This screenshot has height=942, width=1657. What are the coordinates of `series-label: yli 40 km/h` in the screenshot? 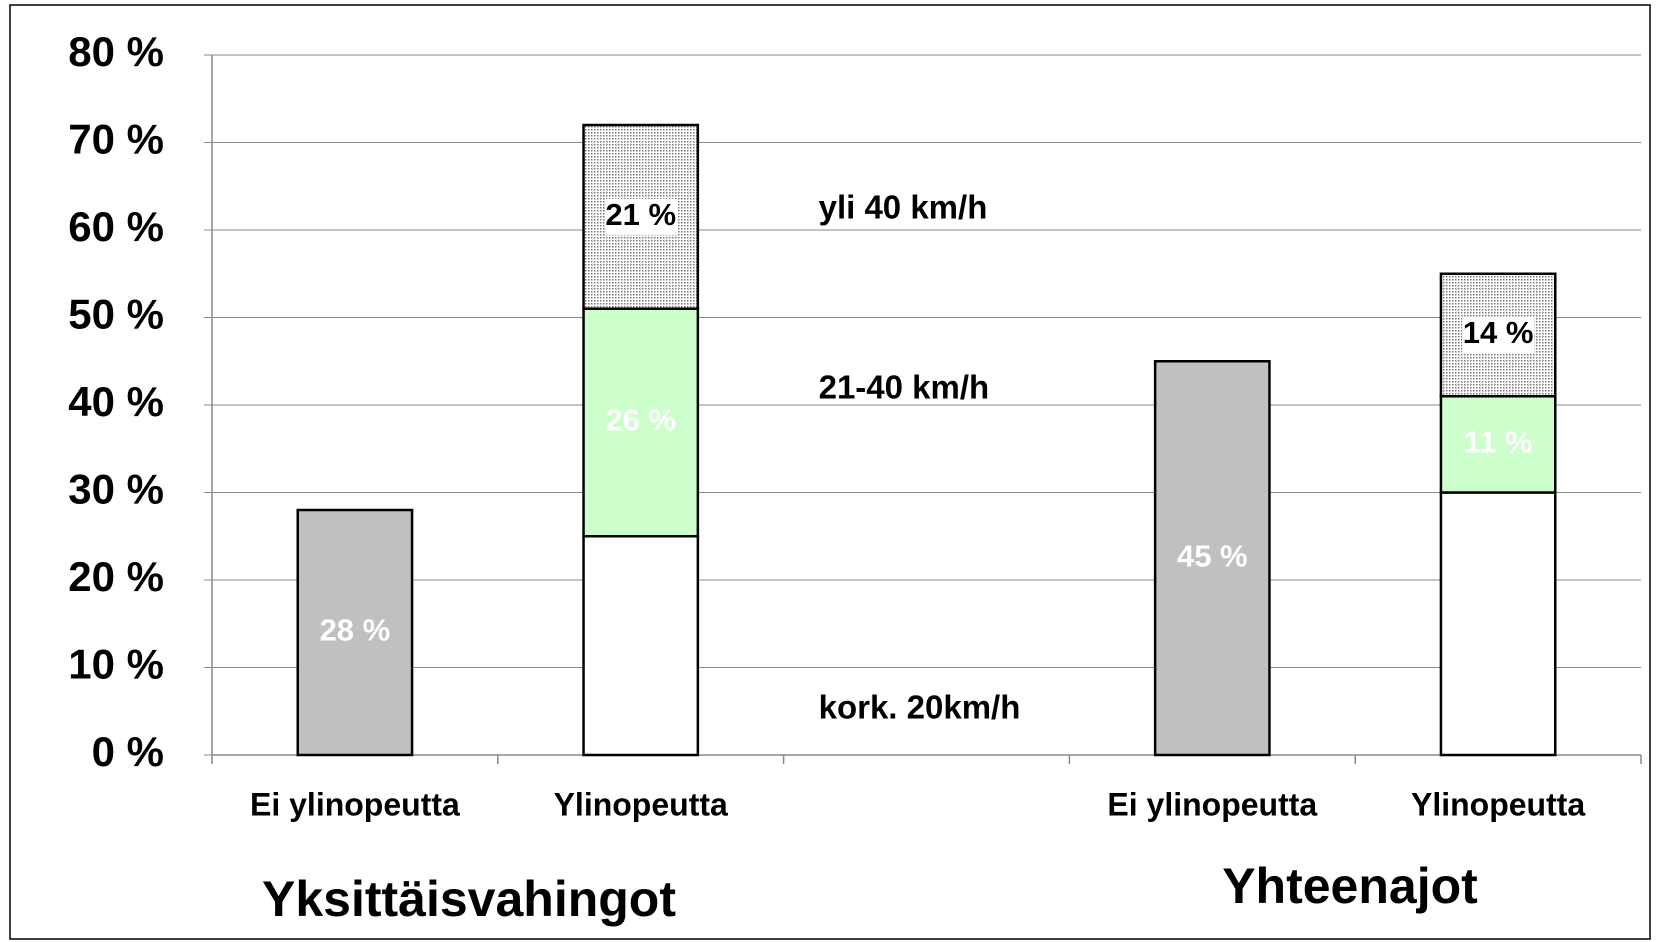 It's located at (903, 207).